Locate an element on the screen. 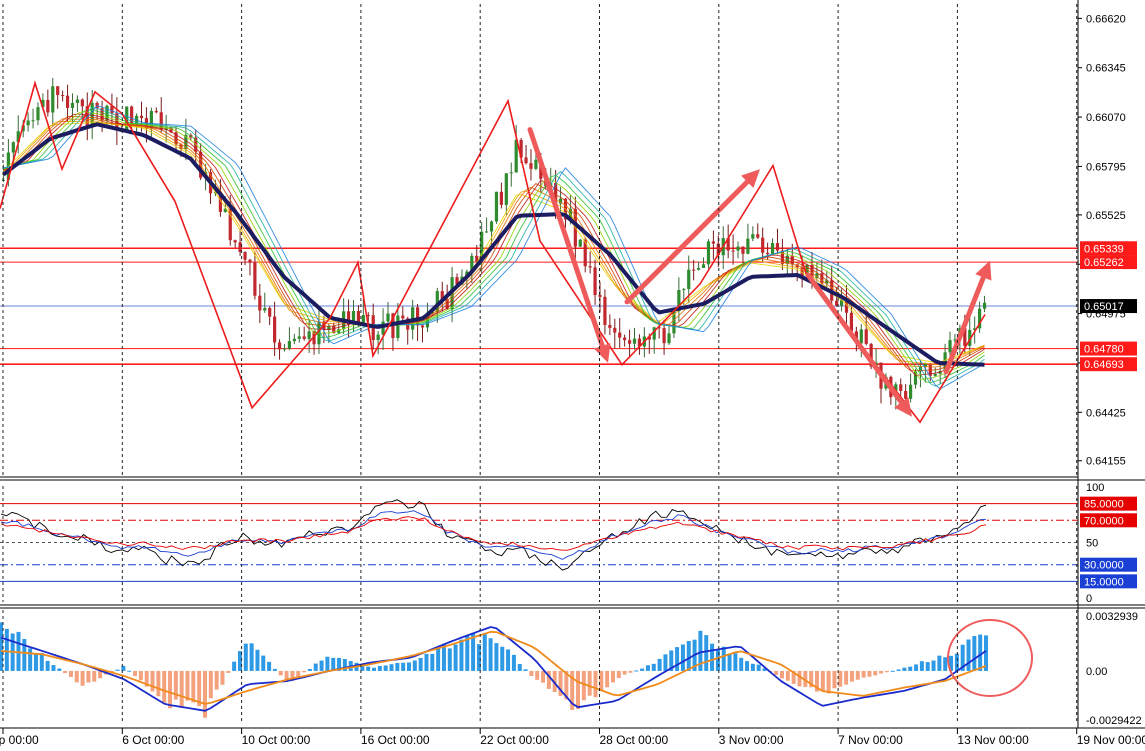 The width and height of the screenshot is (1145, 751). y-tick-label: 0.65525 is located at coordinates (1106, 216).